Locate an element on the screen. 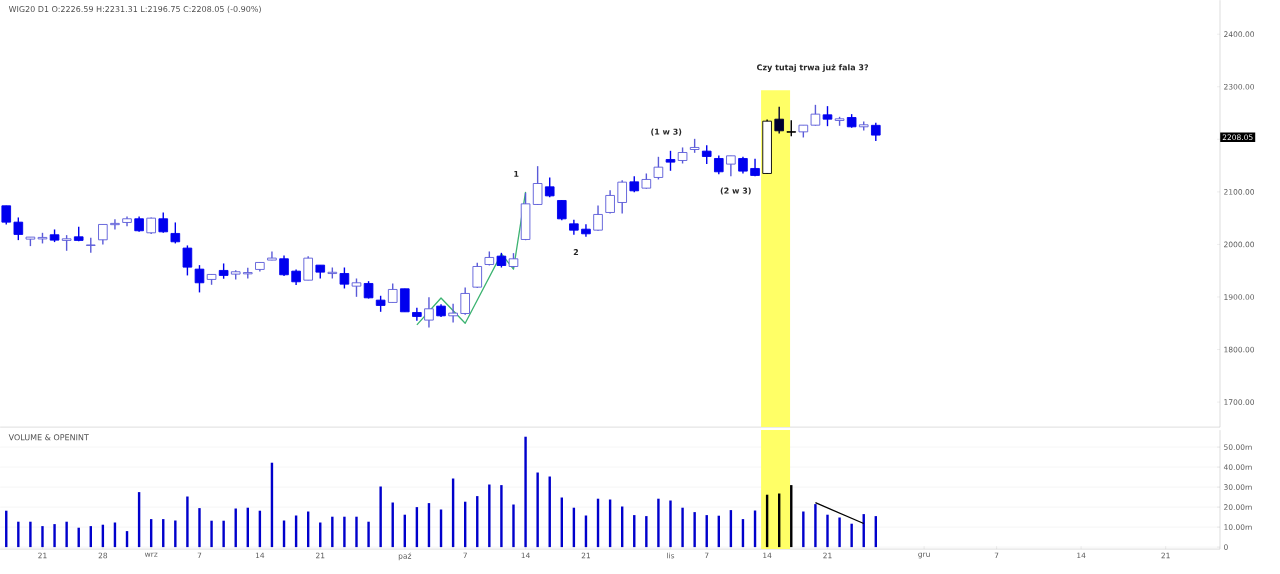  text: WIG20 D1 O:2226.59 H:2231.31 L:2196.75 C:2208.05 (-0.90%) is located at coordinates (134, 9).